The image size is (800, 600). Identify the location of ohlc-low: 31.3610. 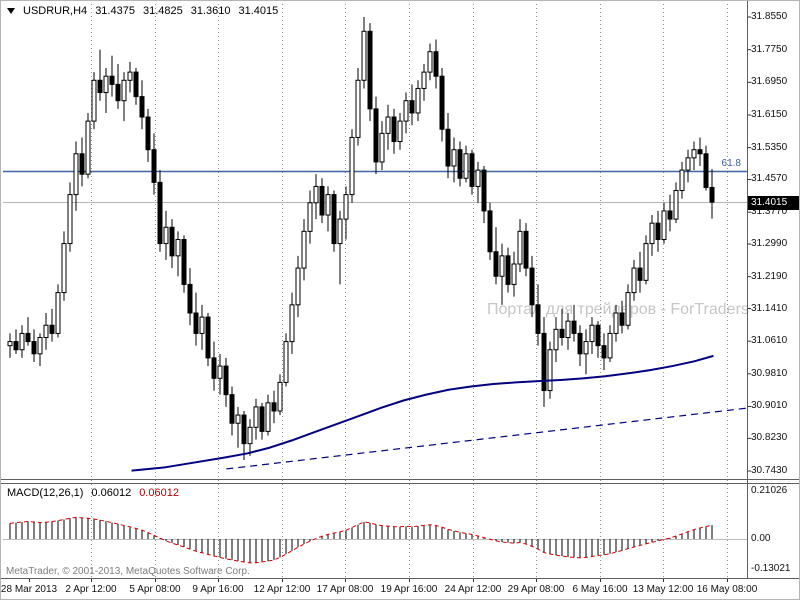
(210, 11).